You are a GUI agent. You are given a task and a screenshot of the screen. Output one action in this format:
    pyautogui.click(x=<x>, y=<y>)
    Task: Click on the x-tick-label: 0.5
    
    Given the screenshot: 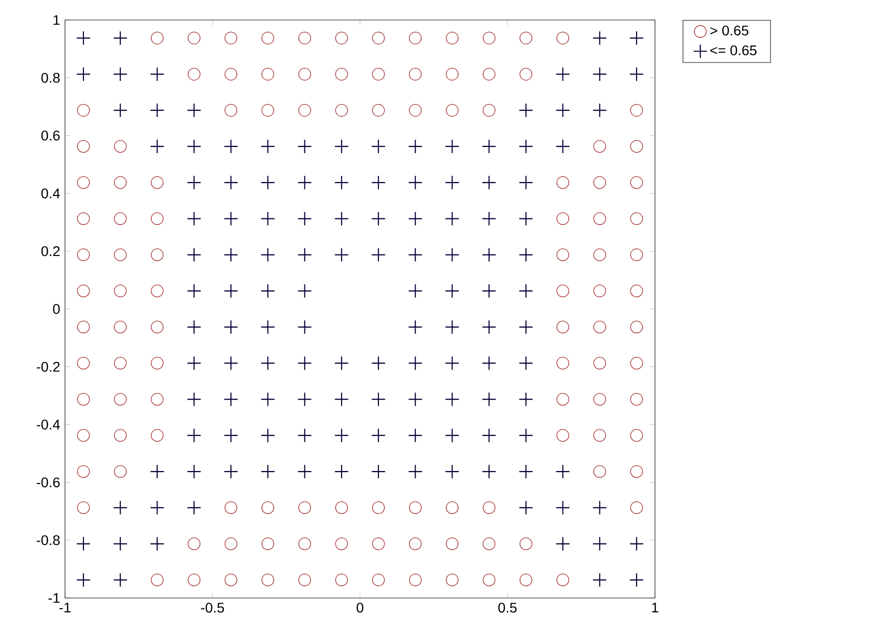 What is the action you would take?
    pyautogui.click(x=507, y=607)
    